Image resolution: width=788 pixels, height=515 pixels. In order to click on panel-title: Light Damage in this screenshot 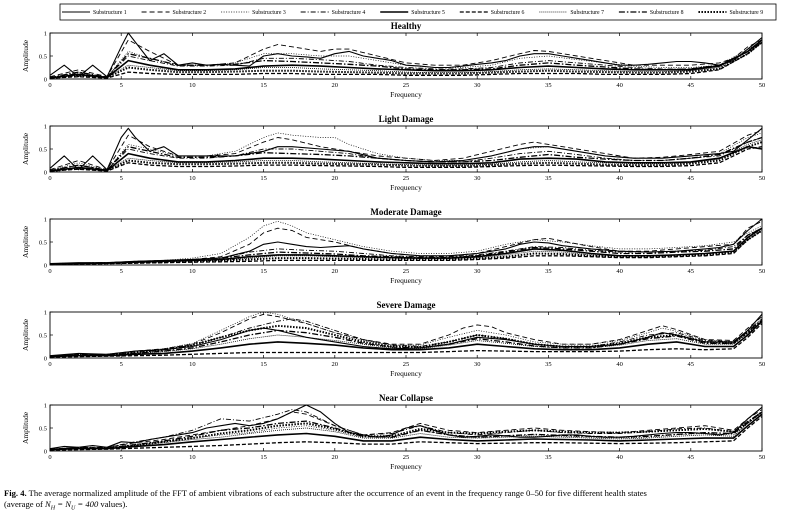, I will do `click(406, 119)`.